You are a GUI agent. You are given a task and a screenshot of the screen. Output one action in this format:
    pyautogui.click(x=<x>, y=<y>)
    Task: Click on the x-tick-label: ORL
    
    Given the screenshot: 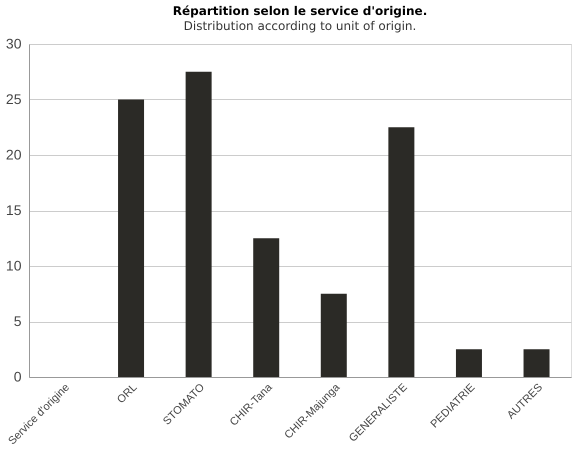 What is the action you would take?
    pyautogui.click(x=127, y=394)
    